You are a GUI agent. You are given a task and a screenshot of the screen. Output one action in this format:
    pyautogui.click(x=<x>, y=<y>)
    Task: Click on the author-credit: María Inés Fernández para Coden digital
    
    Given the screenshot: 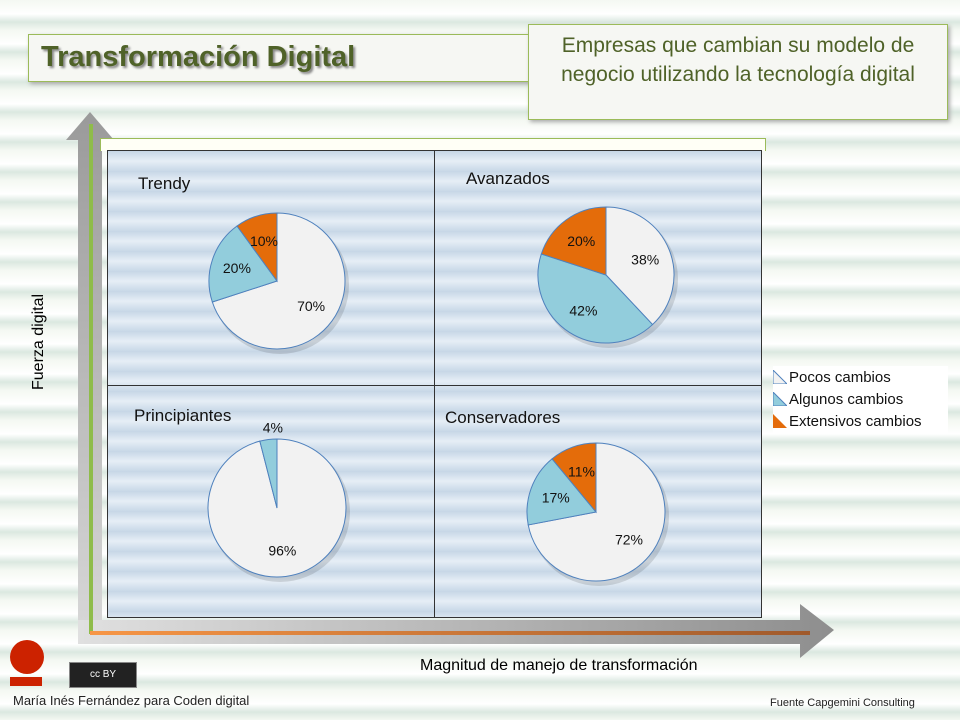 What is the action you would take?
    pyautogui.click(x=131, y=700)
    